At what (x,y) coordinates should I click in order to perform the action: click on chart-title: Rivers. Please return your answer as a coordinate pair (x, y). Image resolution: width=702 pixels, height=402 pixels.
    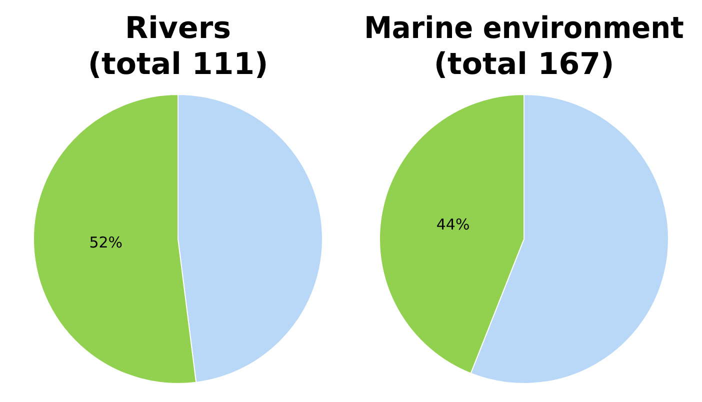
    Looking at the image, I should click on (178, 28).